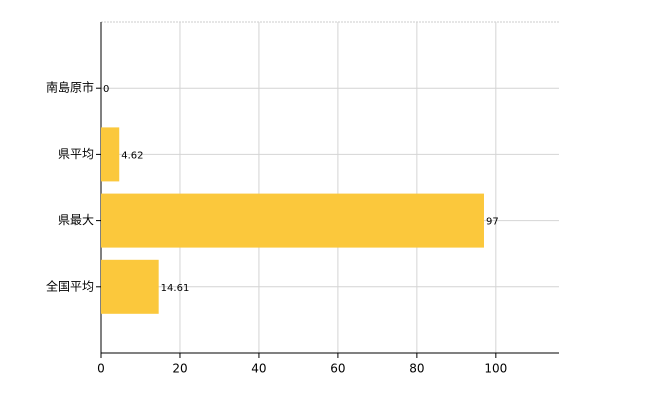 Image resolution: width=650 pixels, height=400 pixels. Describe the element at coordinates (495, 369) in the screenshot. I see `x-tick-label: 100` at that location.